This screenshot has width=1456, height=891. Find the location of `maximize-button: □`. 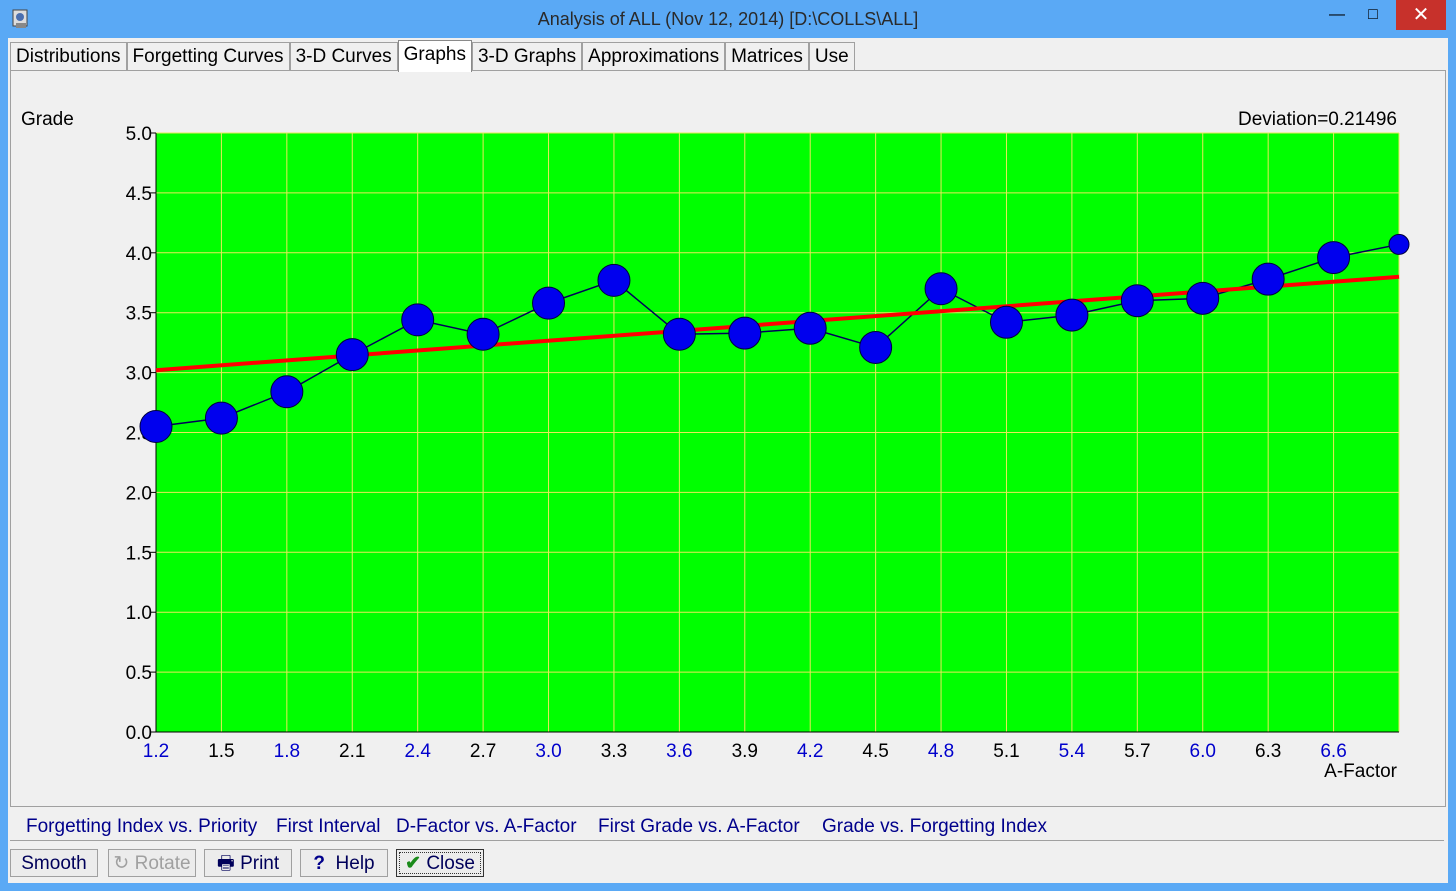

maximize-button: □ is located at coordinates (1373, 14).